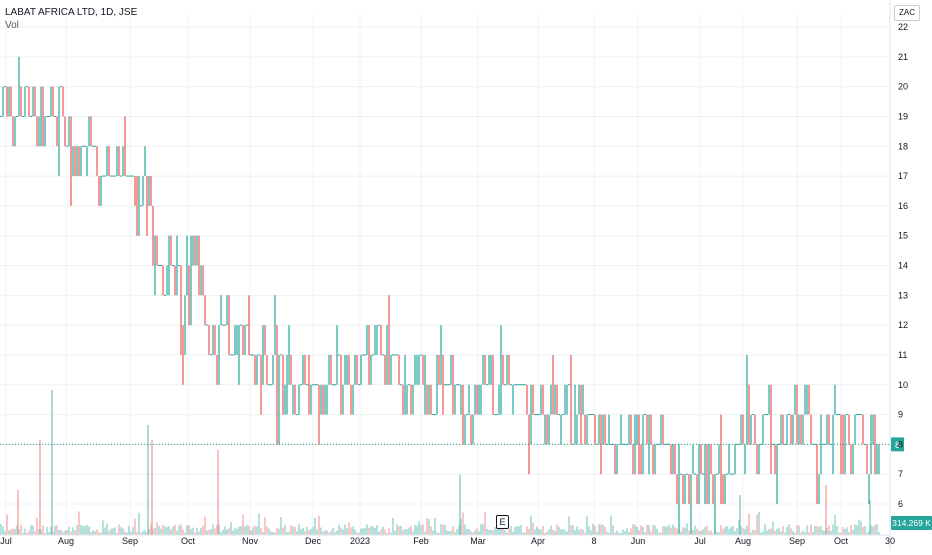 The image size is (932, 555). Describe the element at coordinates (130, 541) in the screenshot. I see `time-tick-label: Sep` at that location.